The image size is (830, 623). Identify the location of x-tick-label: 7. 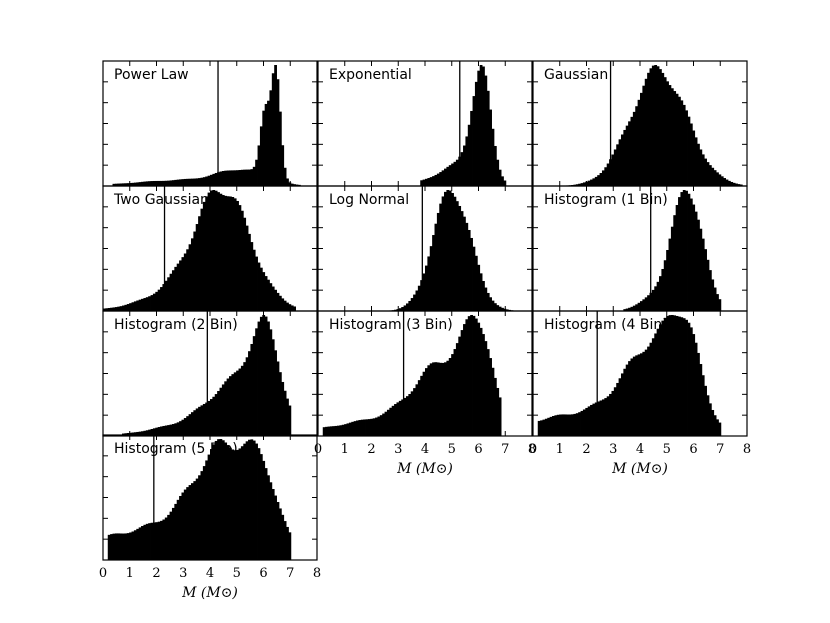
(290, 573).